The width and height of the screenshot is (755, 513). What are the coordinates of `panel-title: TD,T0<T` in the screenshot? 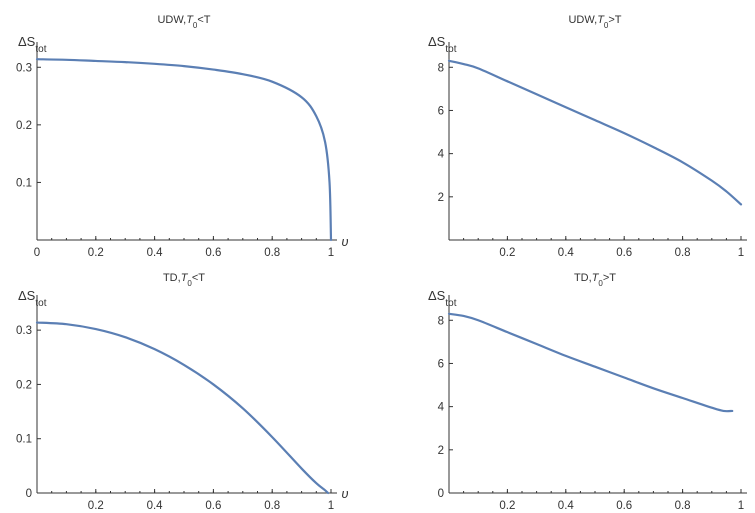 It's located at (184, 280).